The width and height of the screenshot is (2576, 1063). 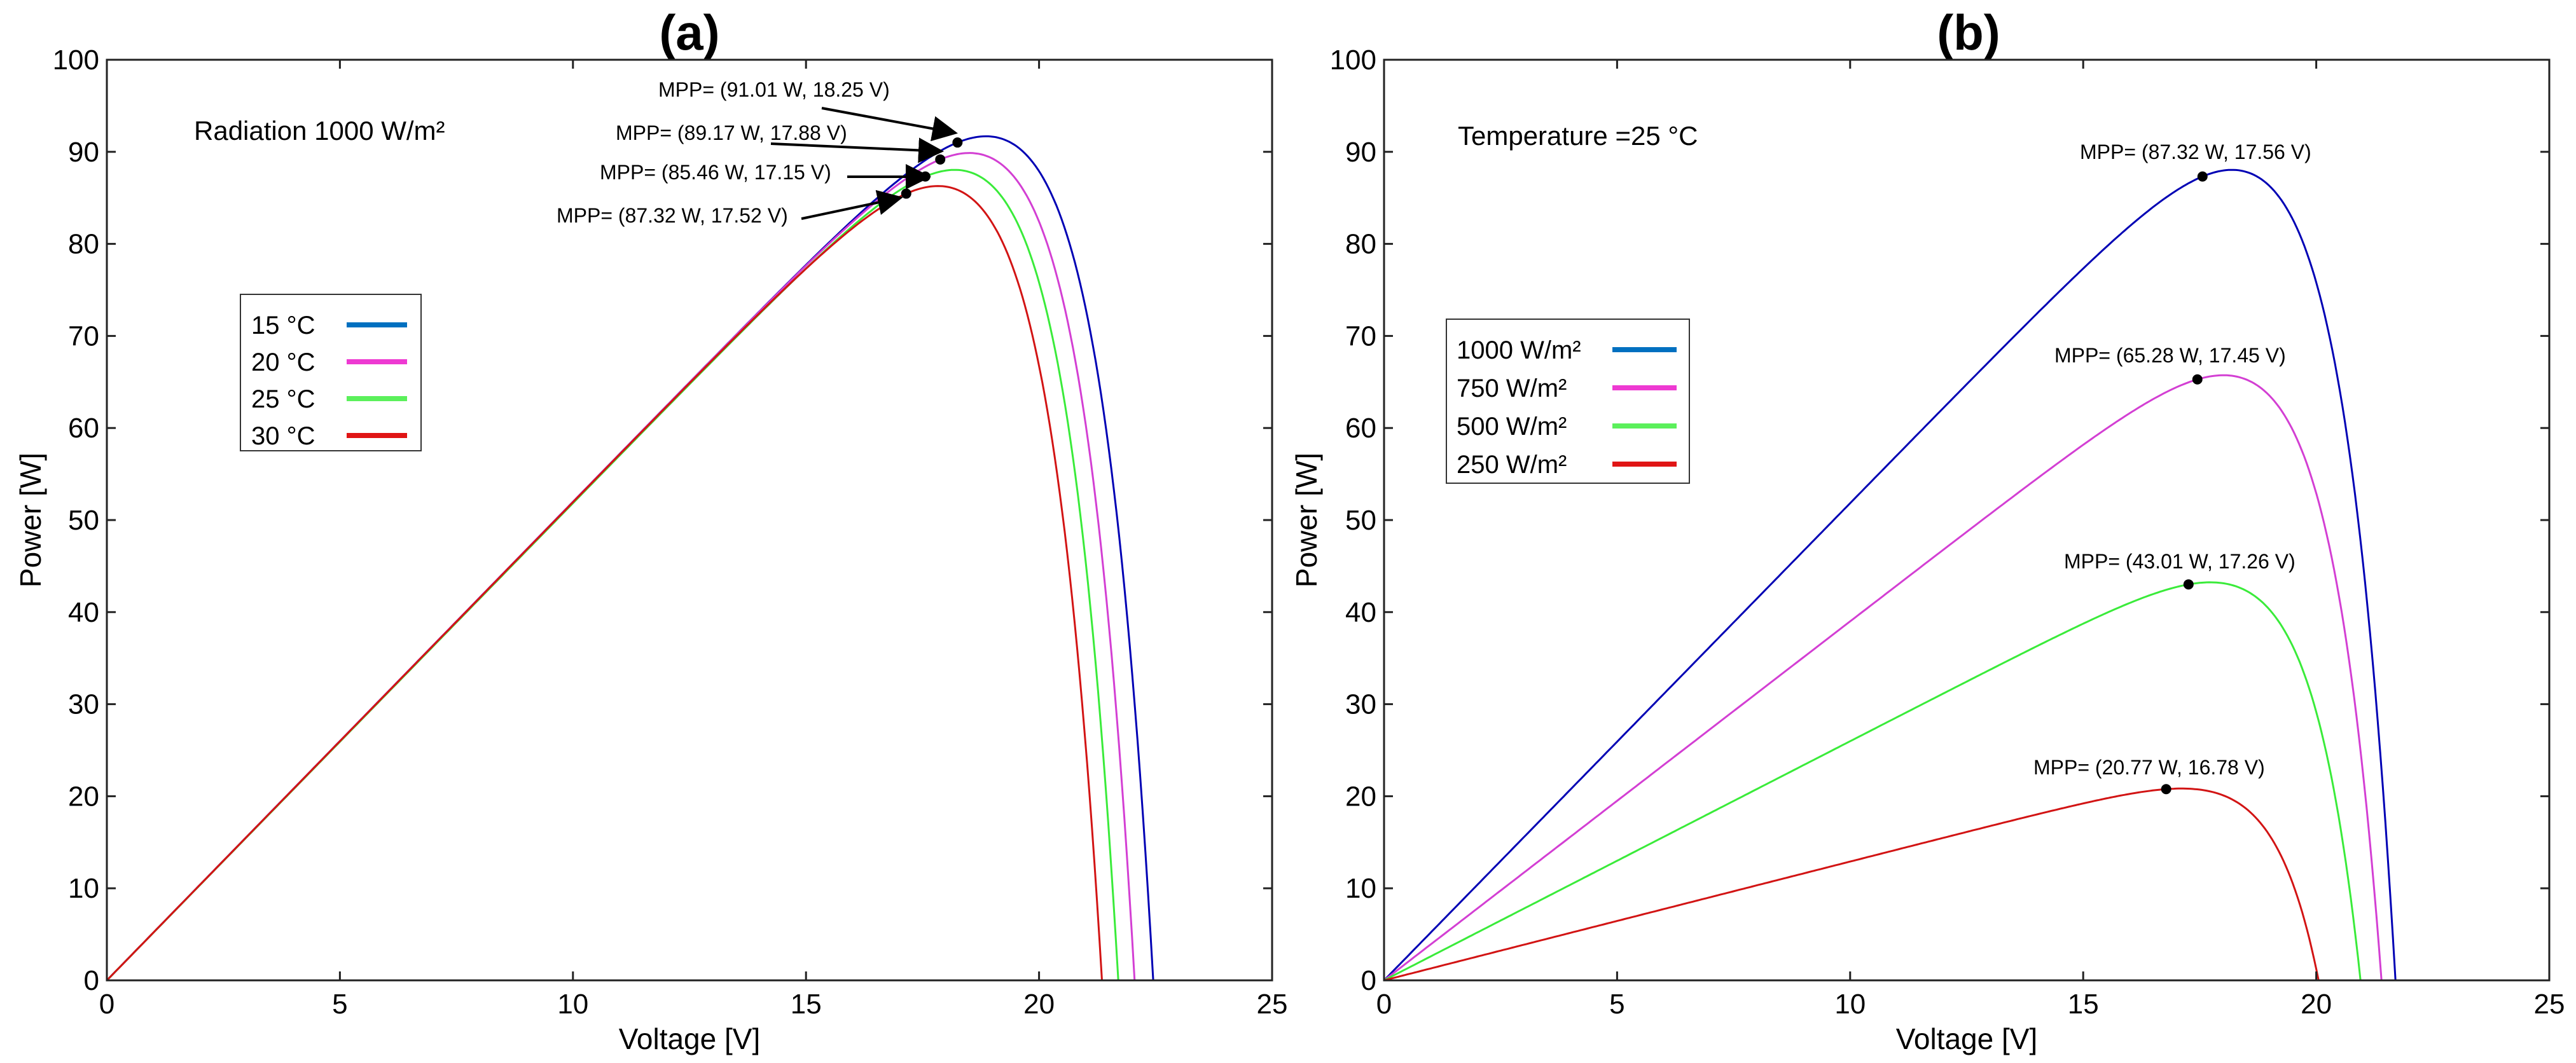 I want to click on legend-label-3: 30 °C, so click(x=283, y=436).